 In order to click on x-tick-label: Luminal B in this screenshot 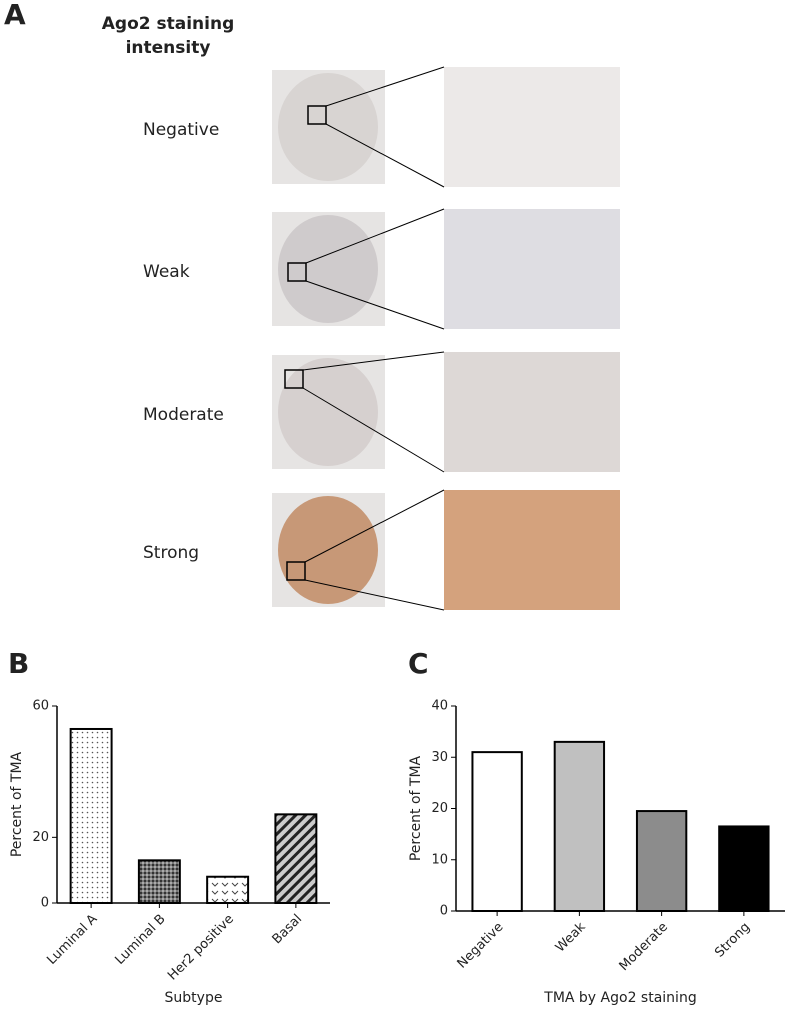, I will do `click(141, 940)`.